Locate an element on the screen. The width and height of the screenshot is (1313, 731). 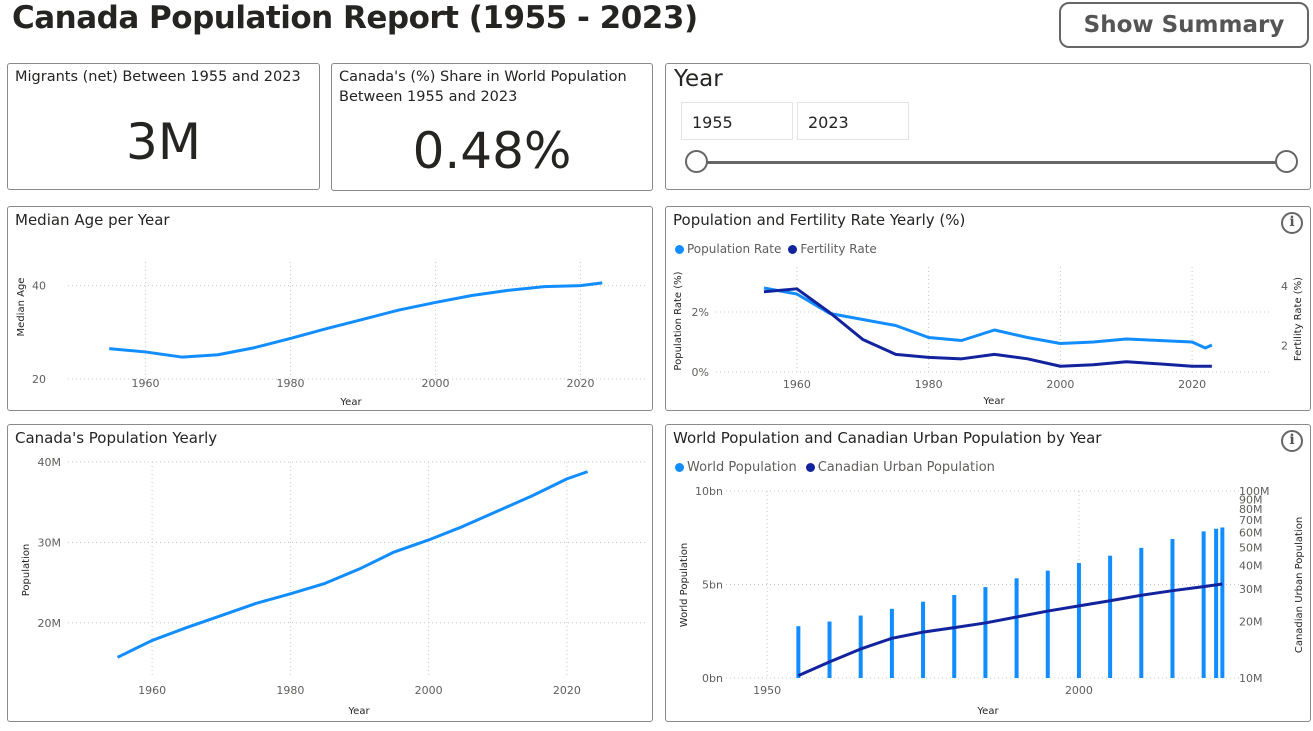
median-age-line is located at coordinates (356, 320).